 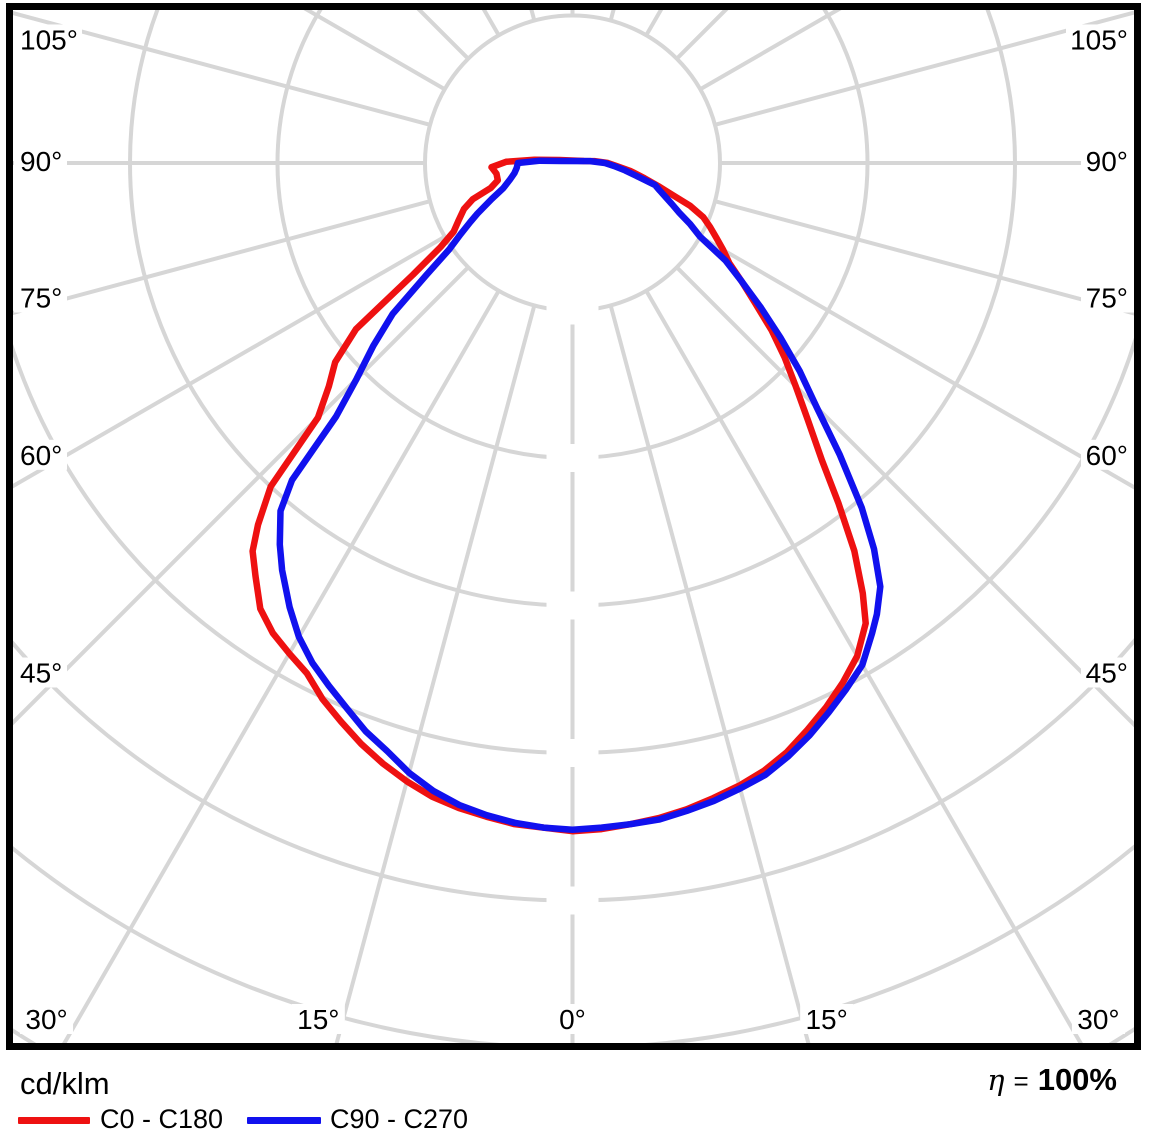 I want to click on angle-label-bottom--30: 30°, so click(x=46, y=1019).